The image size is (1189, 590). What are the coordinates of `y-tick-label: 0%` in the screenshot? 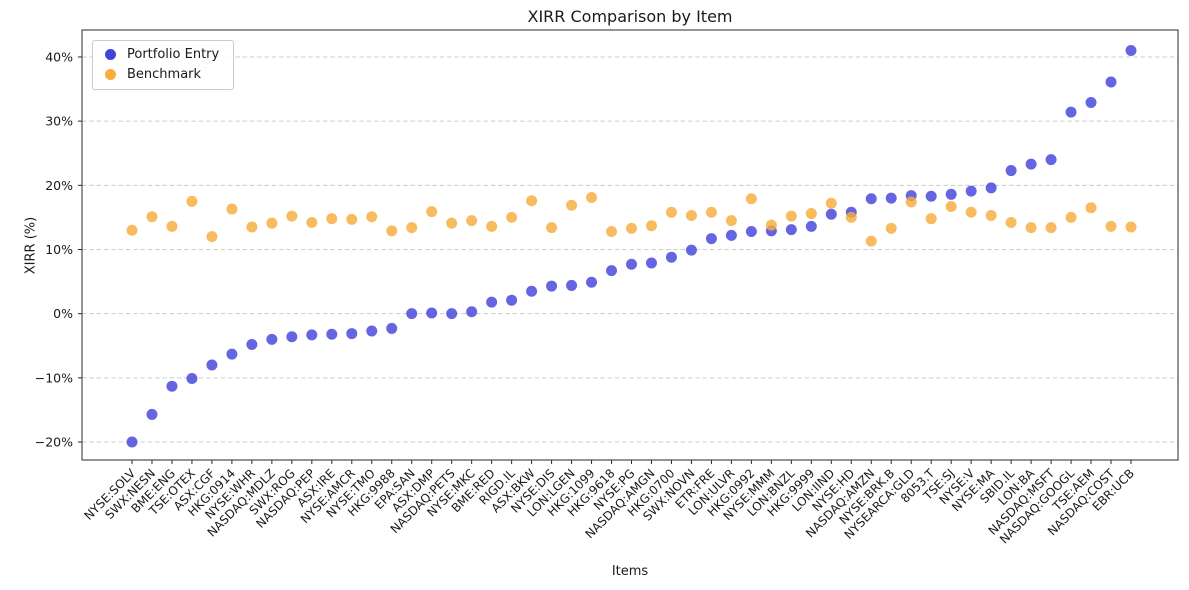 It's located at (63, 313).